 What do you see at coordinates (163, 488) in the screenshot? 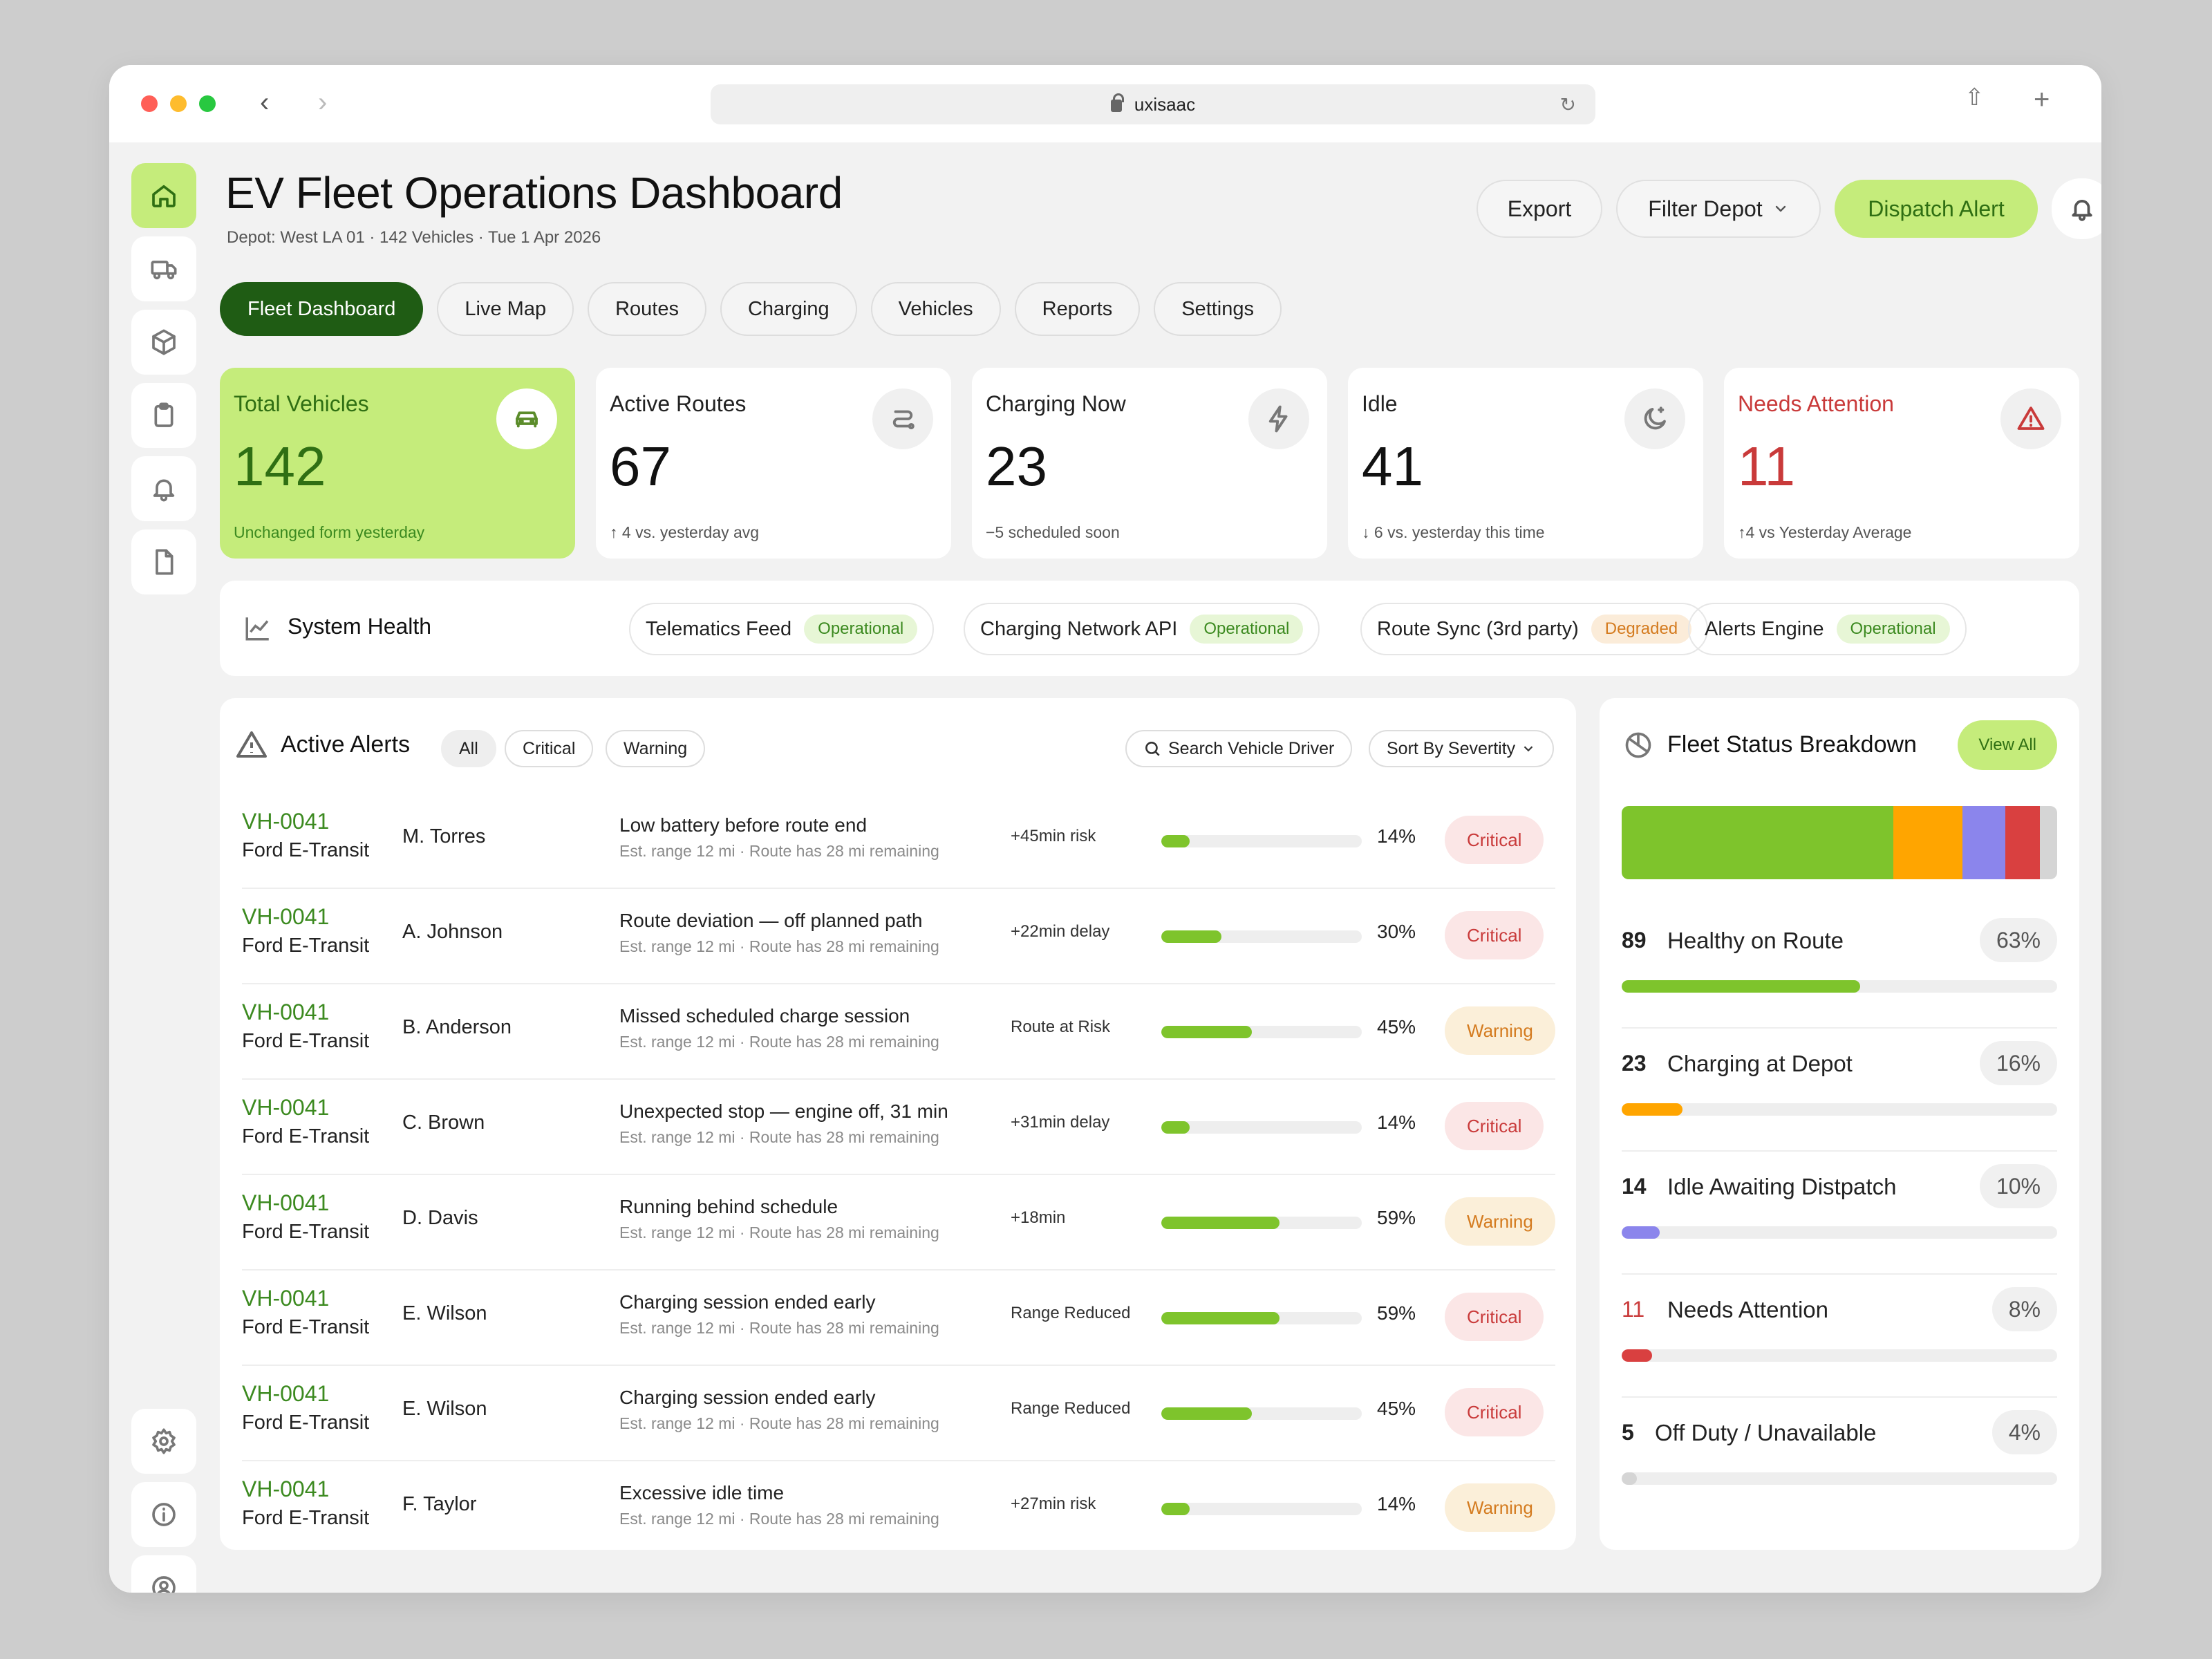
I see `sidebar-notifications-button` at bounding box center [163, 488].